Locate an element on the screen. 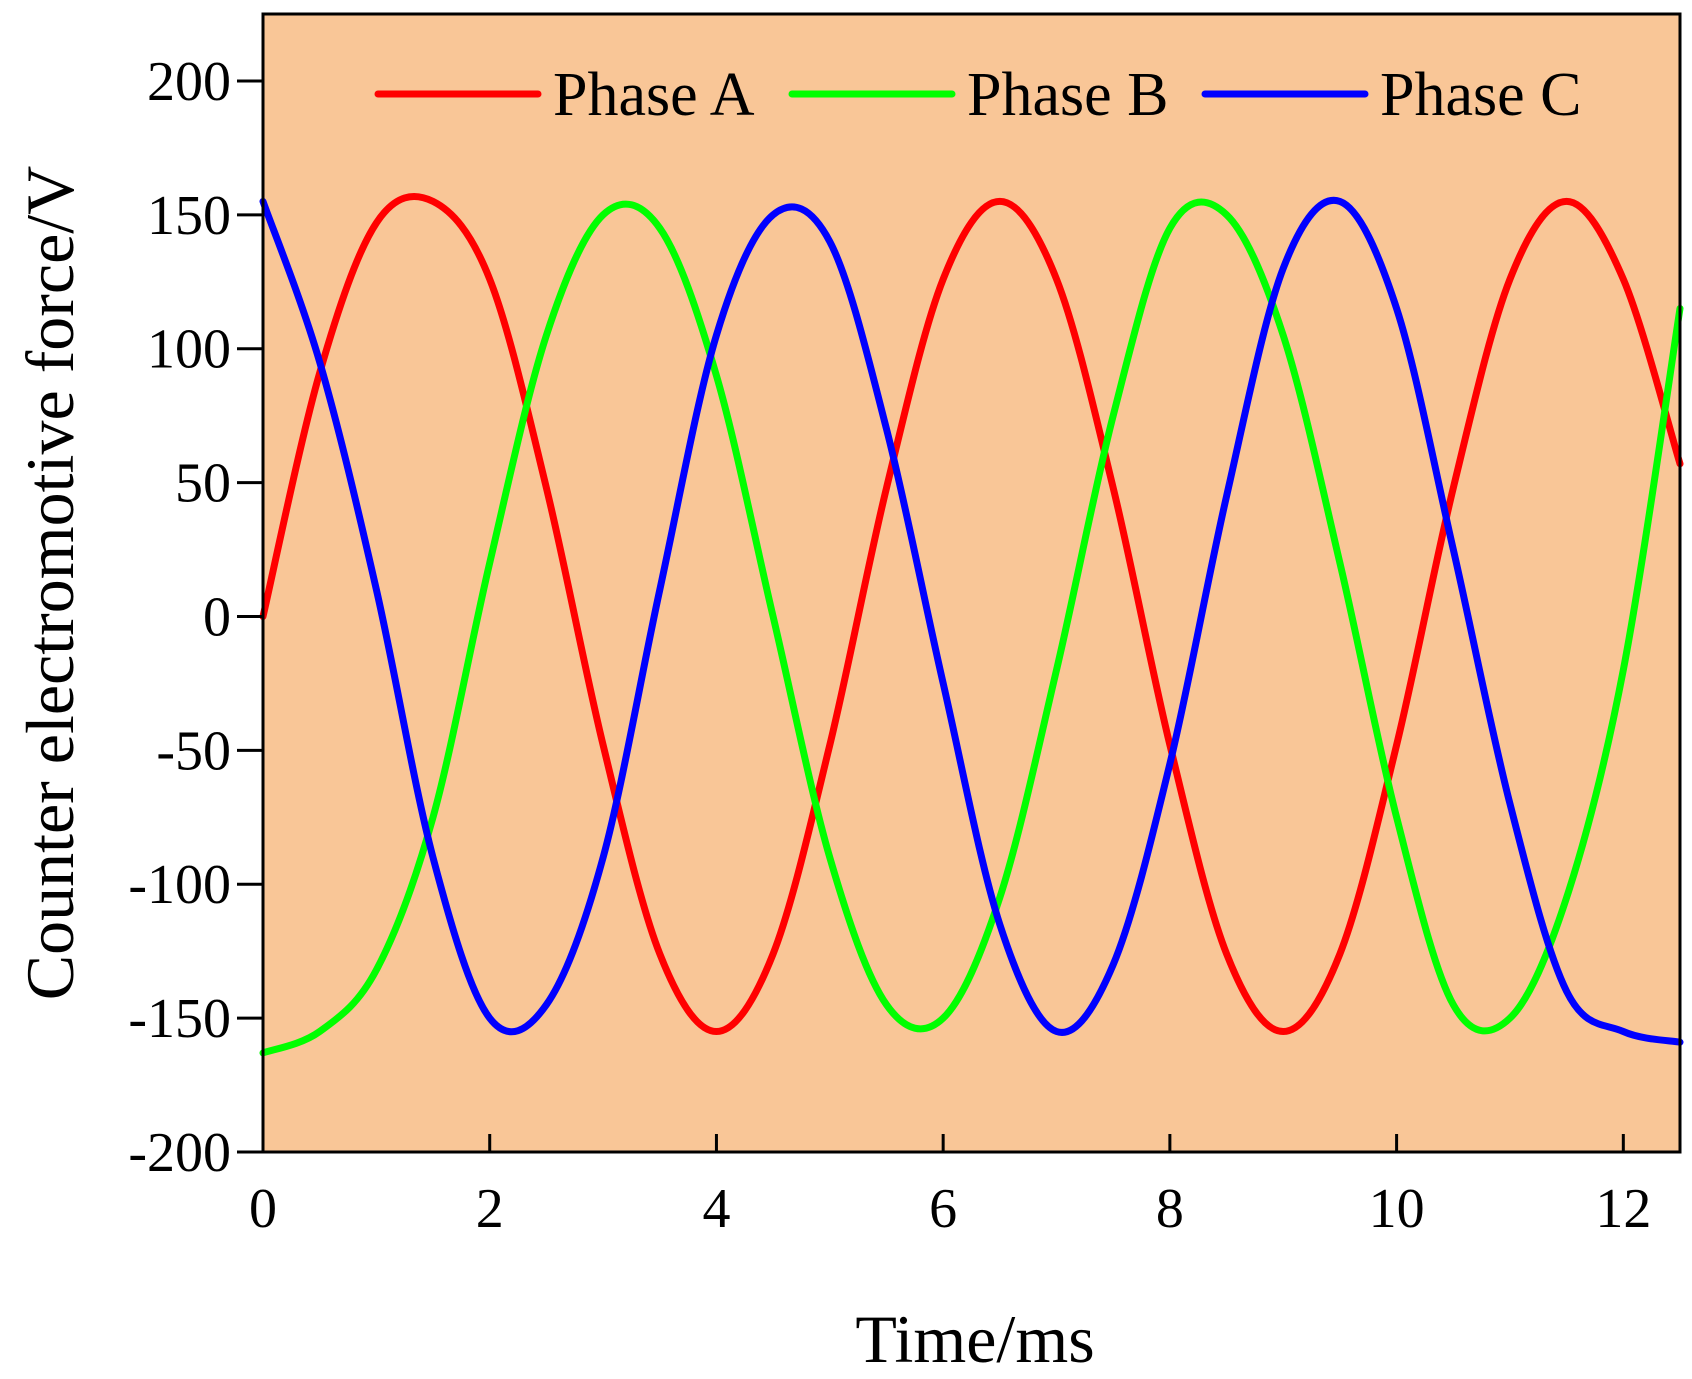 This screenshot has height=1379, width=1692. y-tick-label: 200 is located at coordinates (189, 82).